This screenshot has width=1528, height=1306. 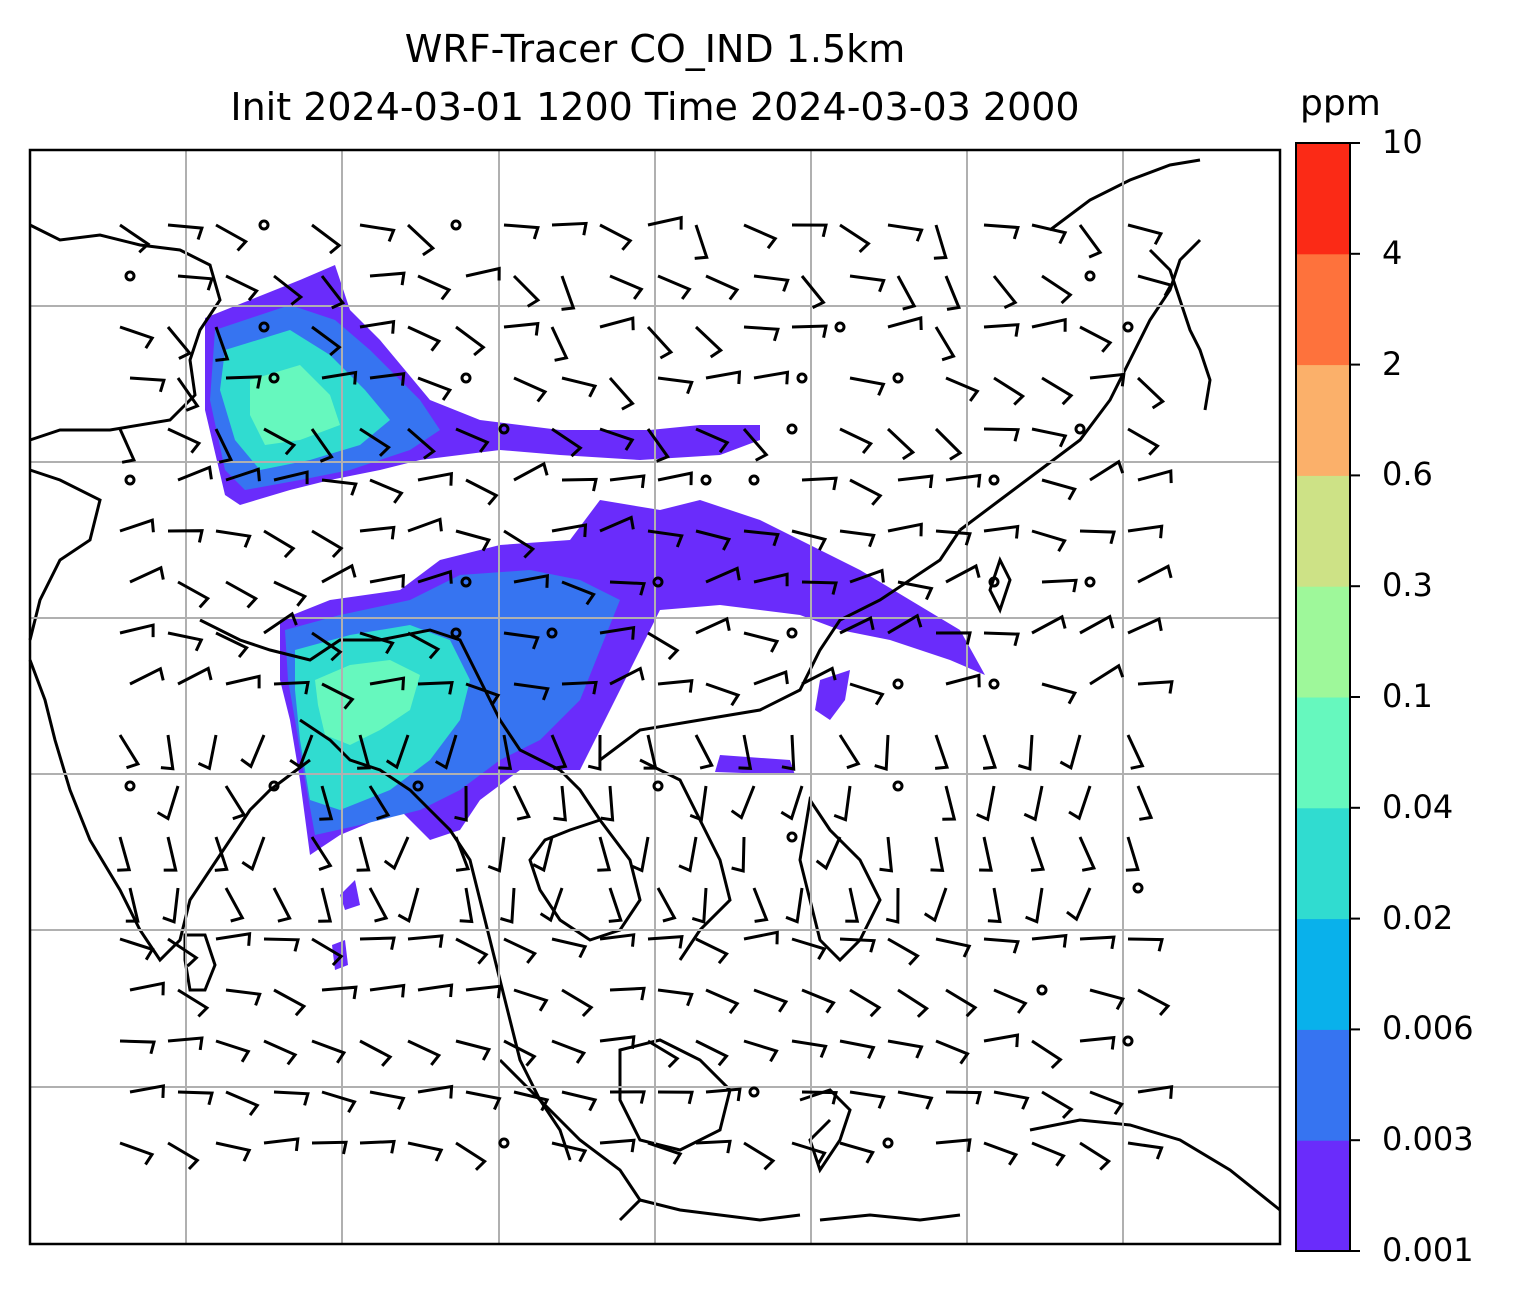 I want to click on colorbar-tick-label: 0.006, so click(x=1428, y=1028).